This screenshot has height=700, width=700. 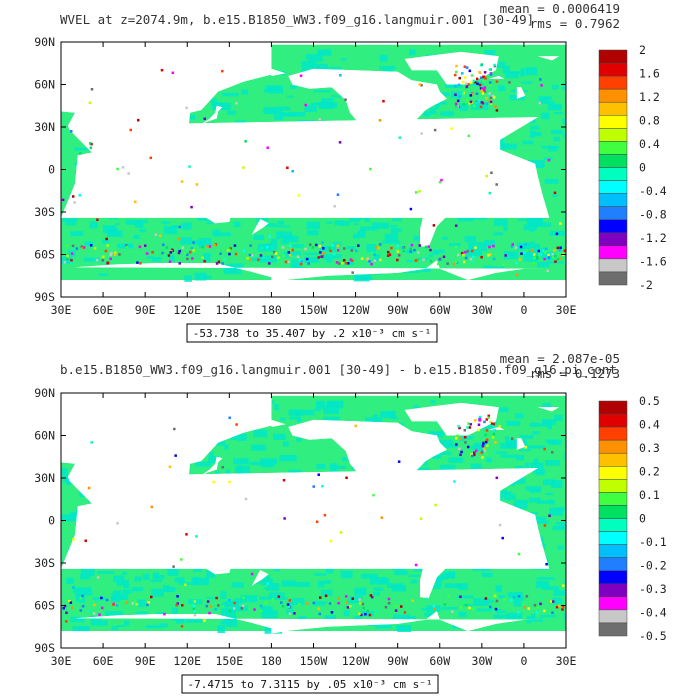 What do you see at coordinates (653, 542) in the screenshot?
I see `colorbar-label: -0.1` at bounding box center [653, 542].